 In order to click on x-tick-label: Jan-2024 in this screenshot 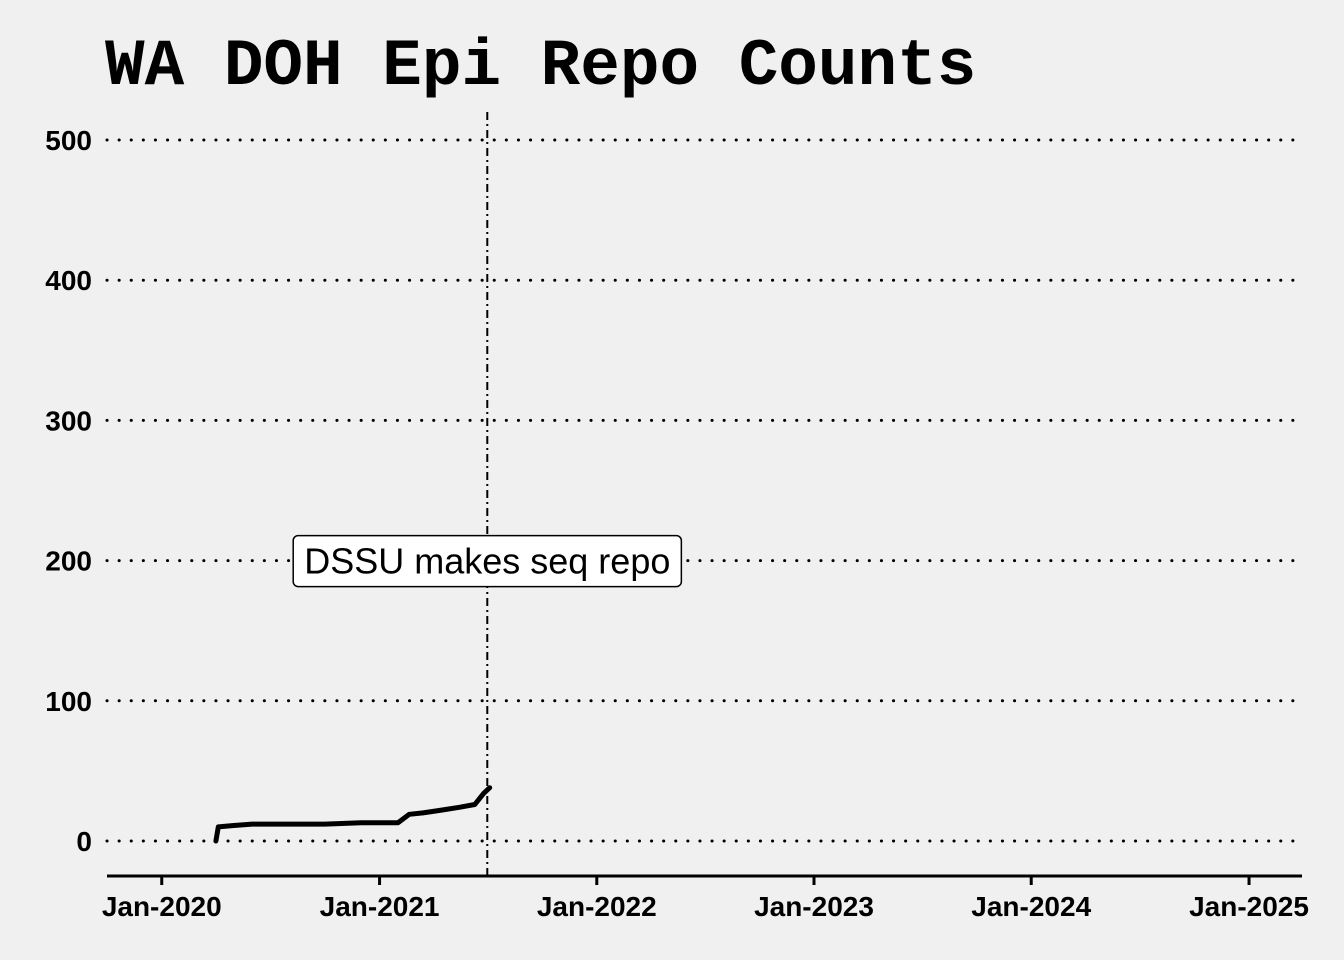, I will do `click(1031, 906)`.